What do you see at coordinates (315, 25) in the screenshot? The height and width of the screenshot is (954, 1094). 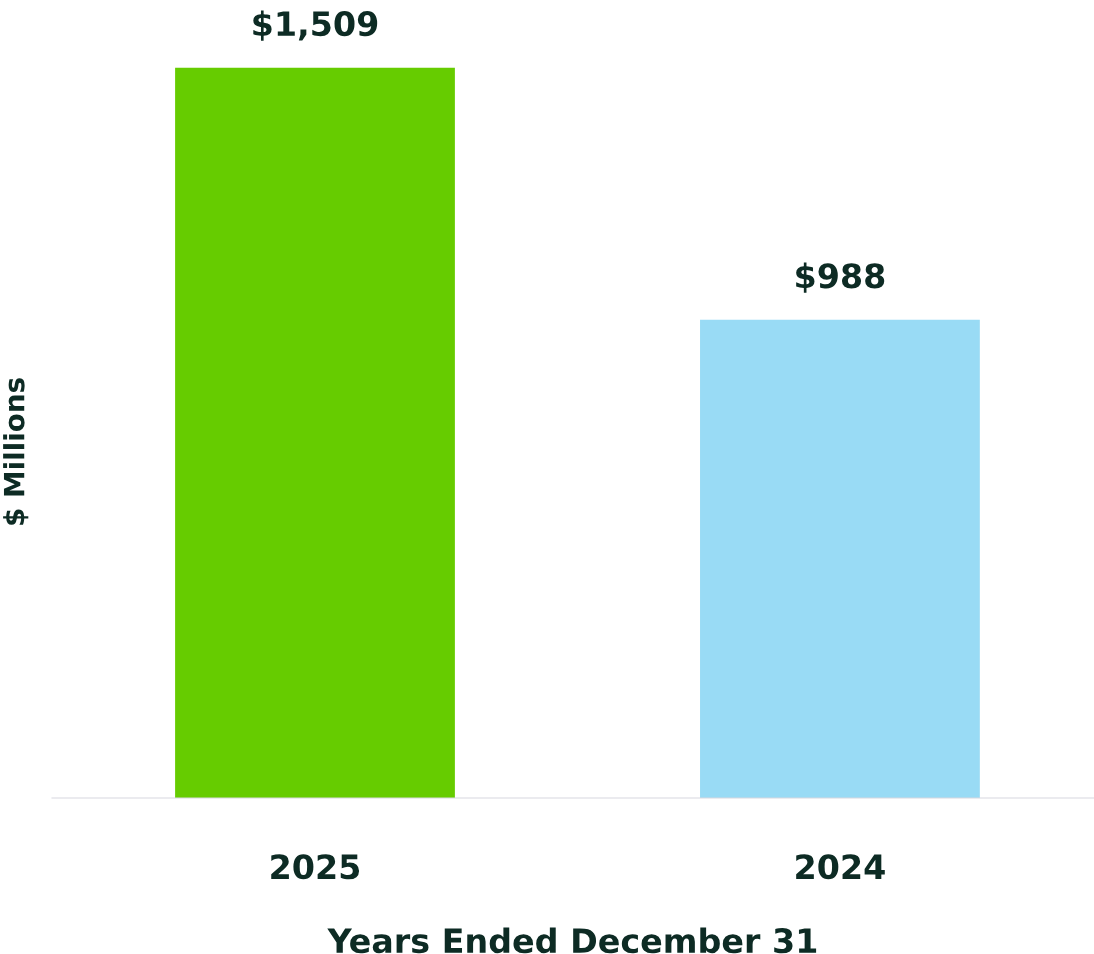 I see `data-label: $1,509` at bounding box center [315, 25].